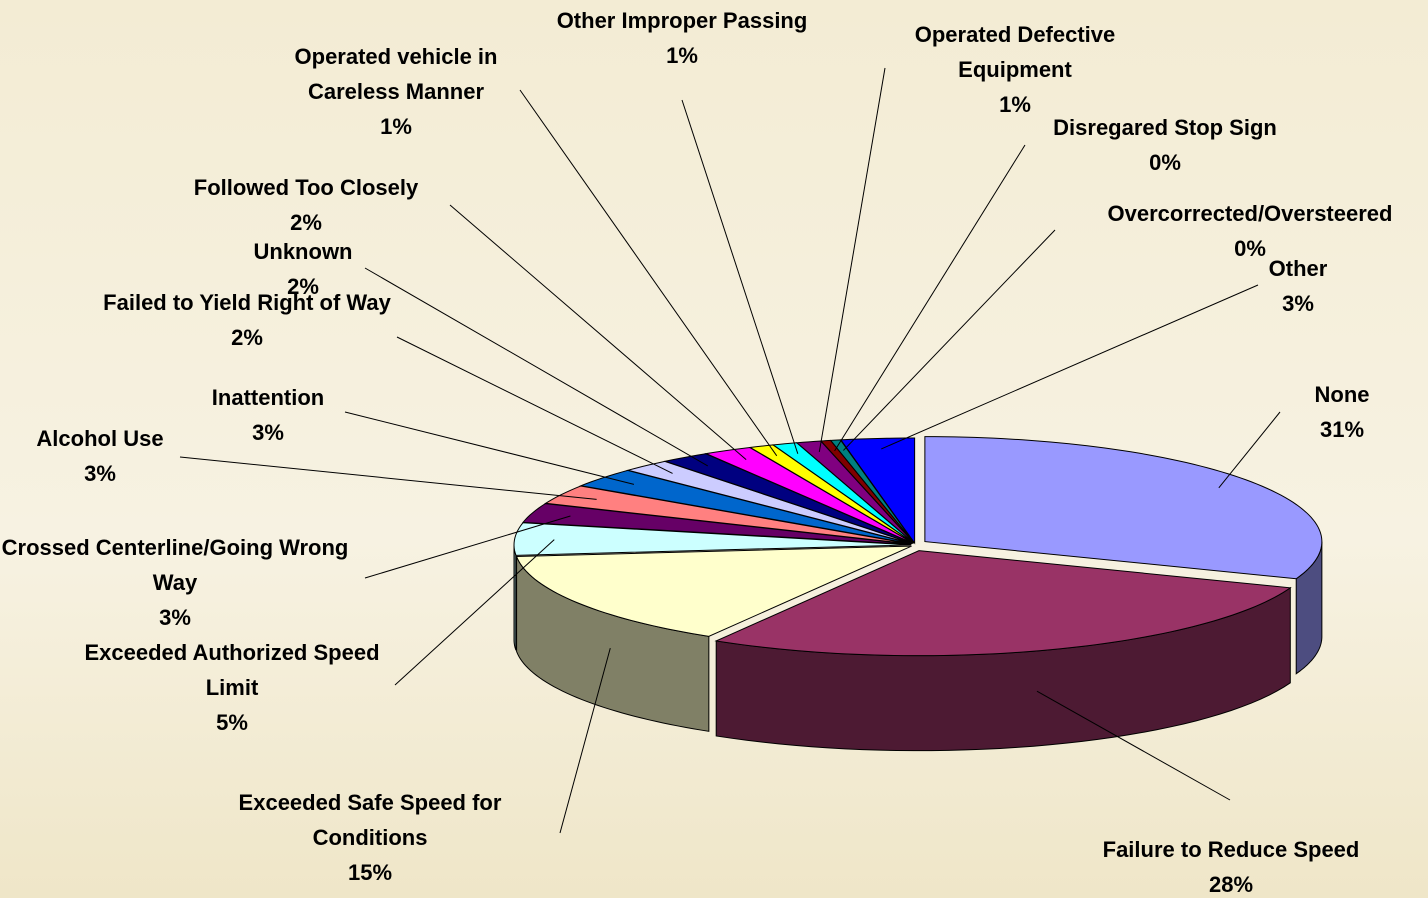 This screenshot has height=902, width=1428. I want to click on slice-label: Failure to Reduce Speed 28%, so click(1231, 867).